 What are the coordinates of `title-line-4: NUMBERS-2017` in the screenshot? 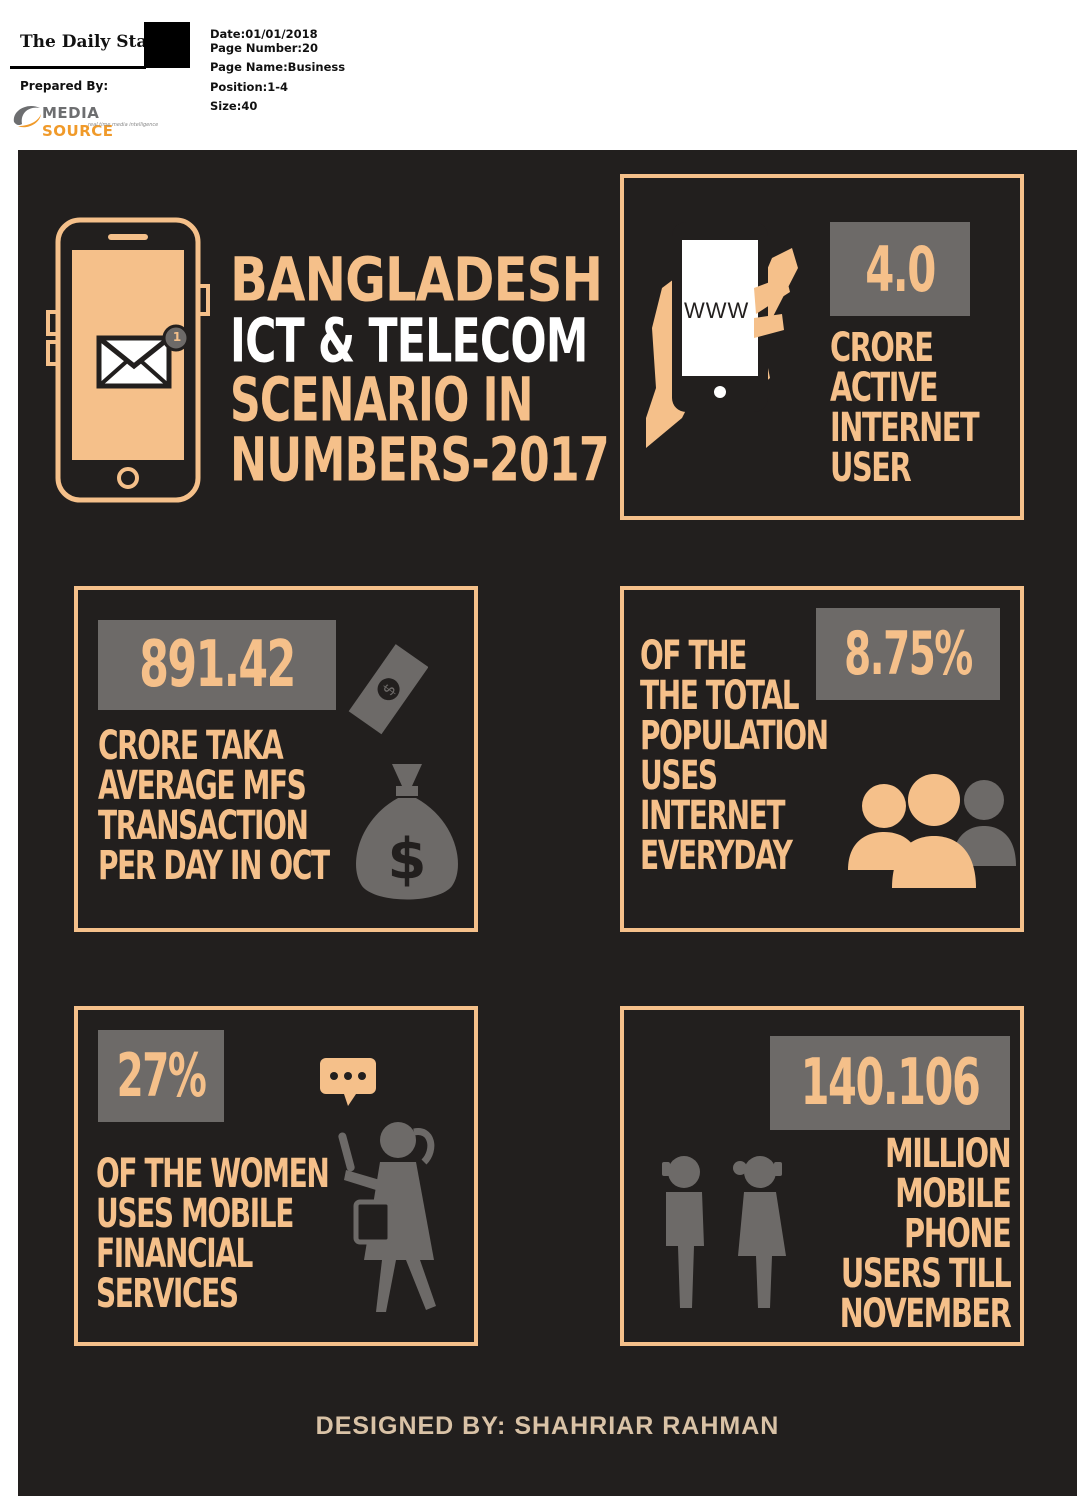 It's located at (420, 459).